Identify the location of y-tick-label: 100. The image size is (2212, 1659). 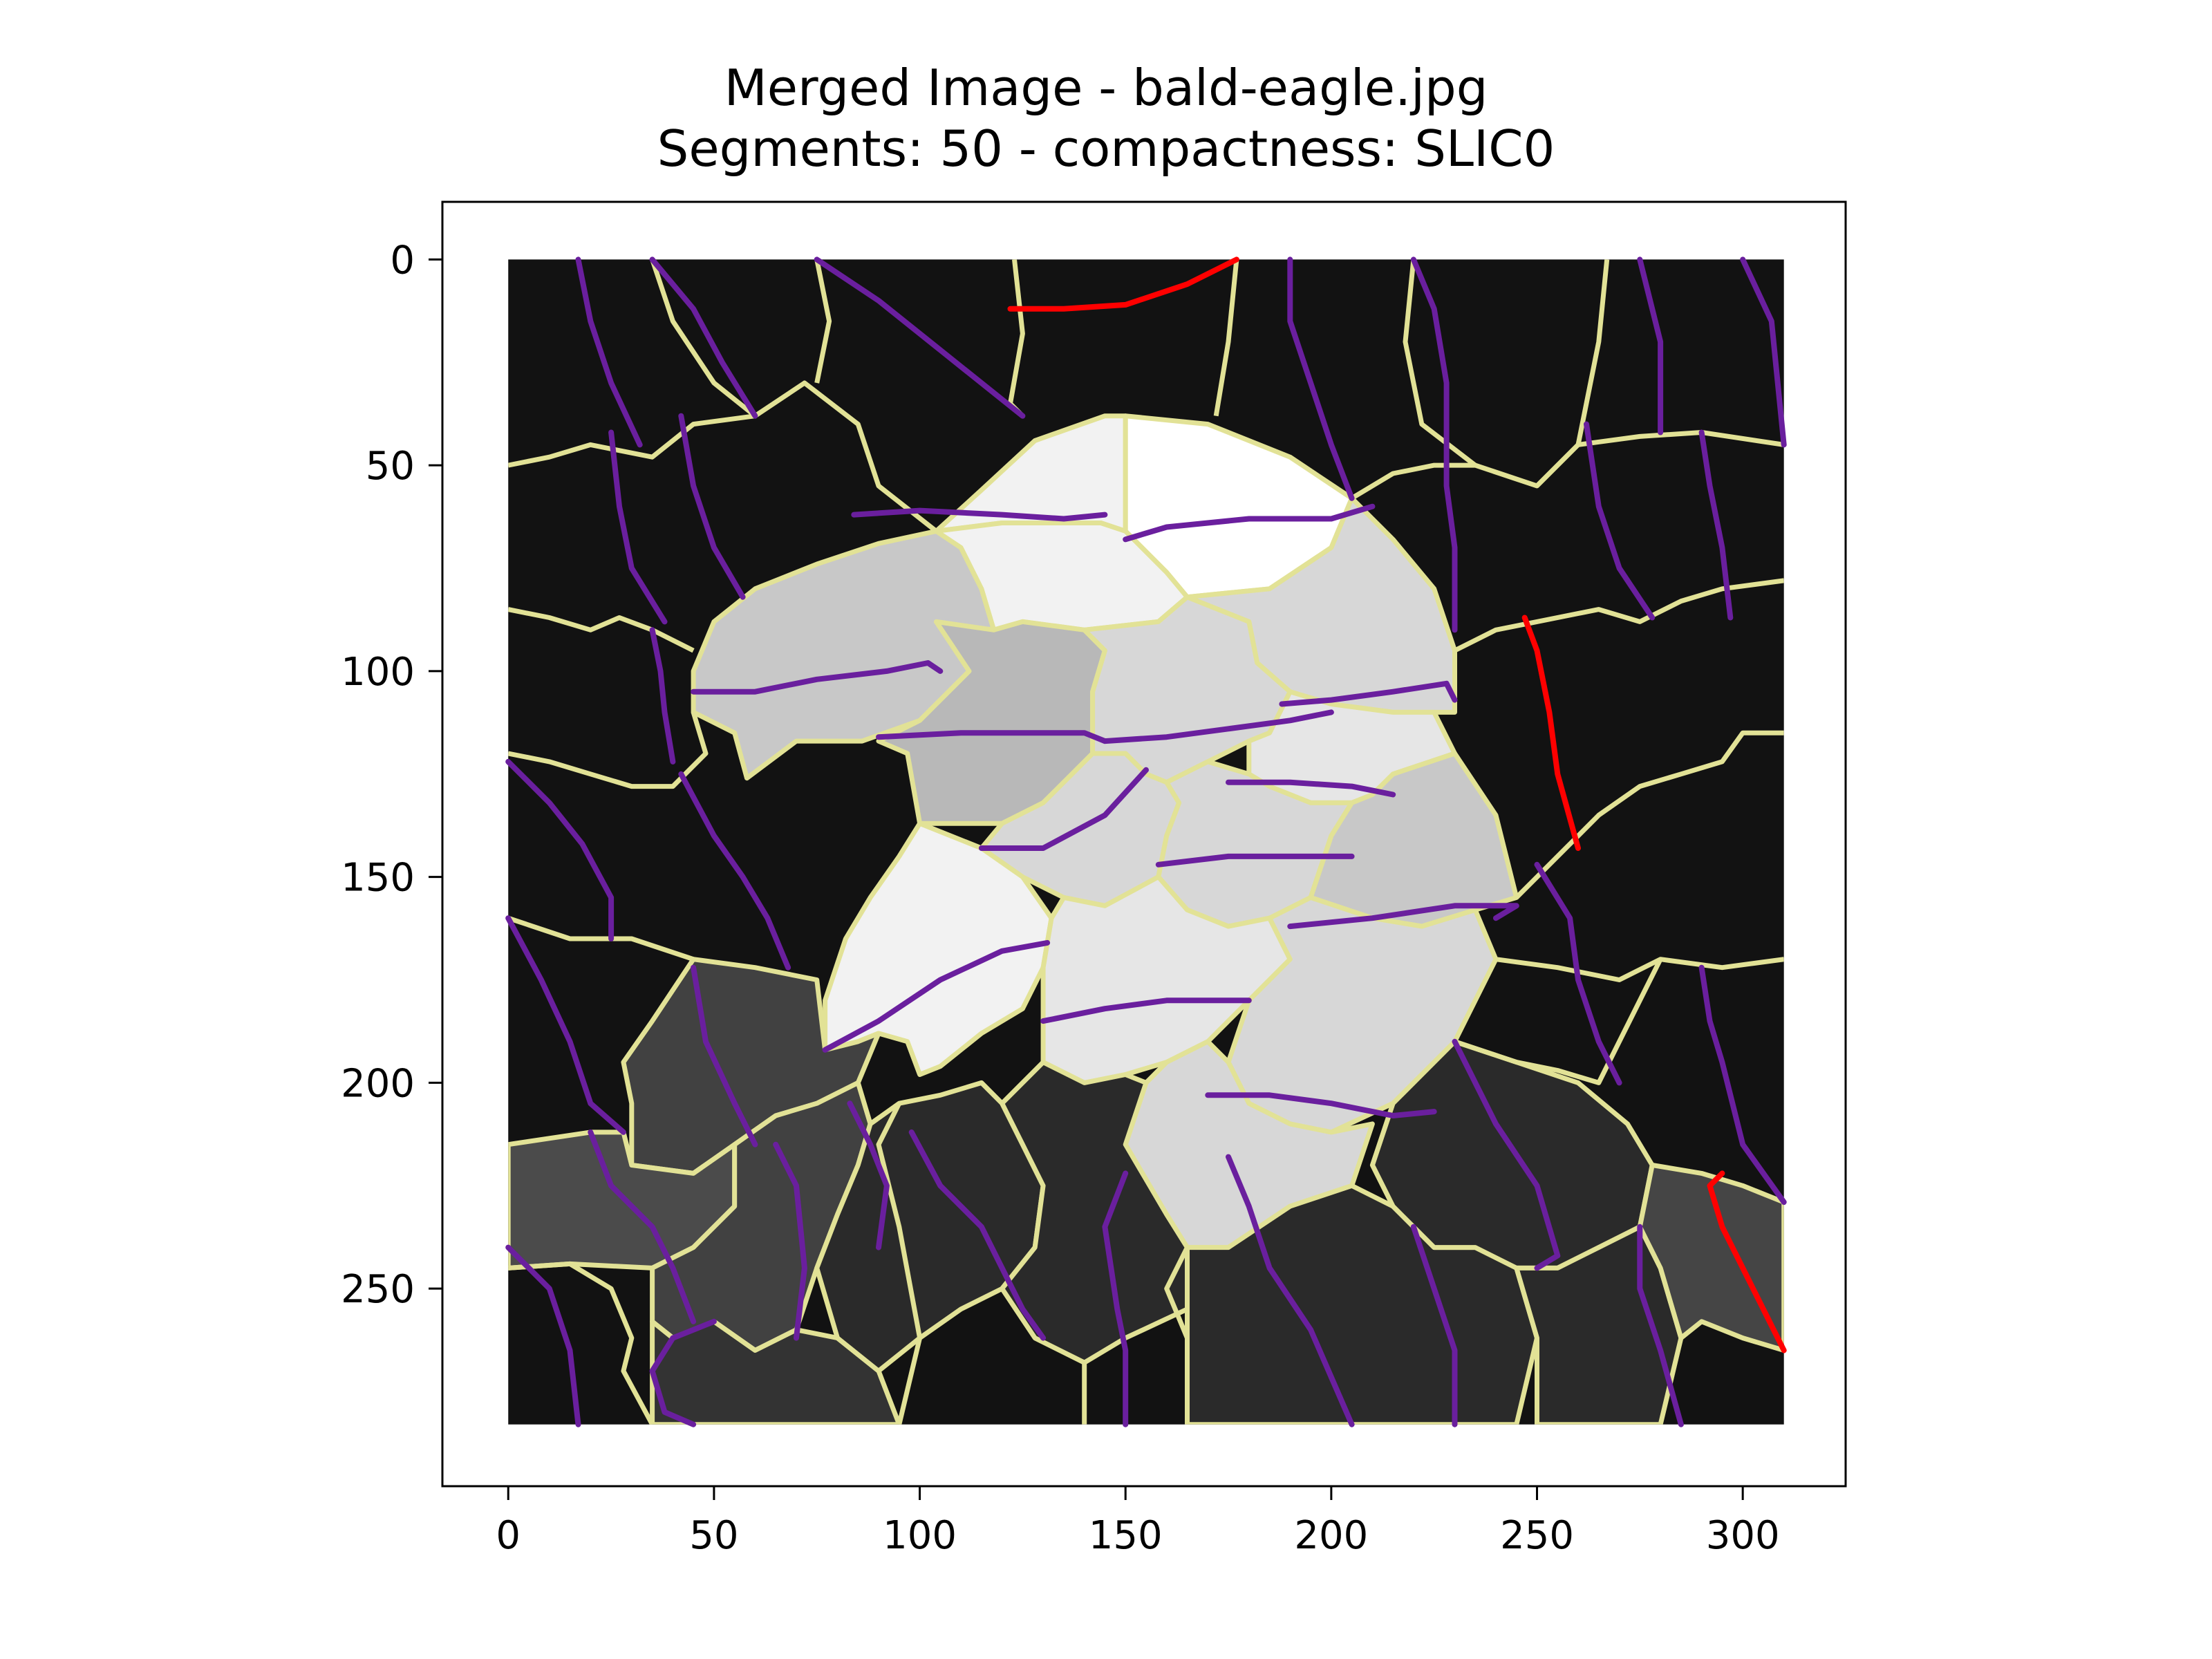
(378, 672).